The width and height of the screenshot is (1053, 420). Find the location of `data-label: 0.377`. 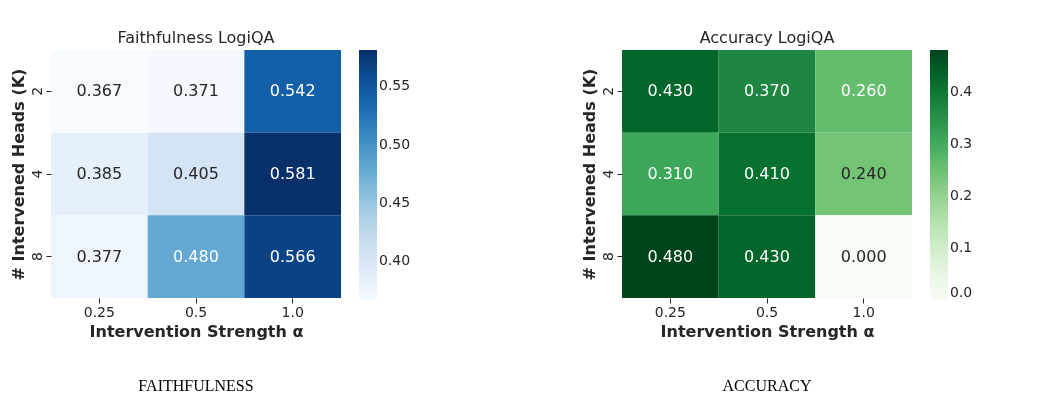

data-label: 0.377 is located at coordinates (99, 256).